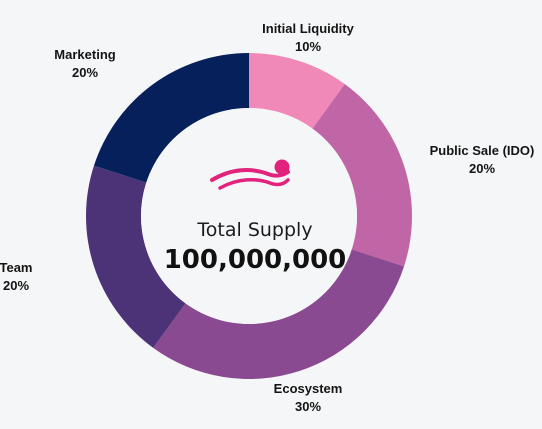 This screenshot has height=429, width=542. Describe the element at coordinates (255, 217) in the screenshot. I see `donut-center: Total Supply 100,000,000` at that location.